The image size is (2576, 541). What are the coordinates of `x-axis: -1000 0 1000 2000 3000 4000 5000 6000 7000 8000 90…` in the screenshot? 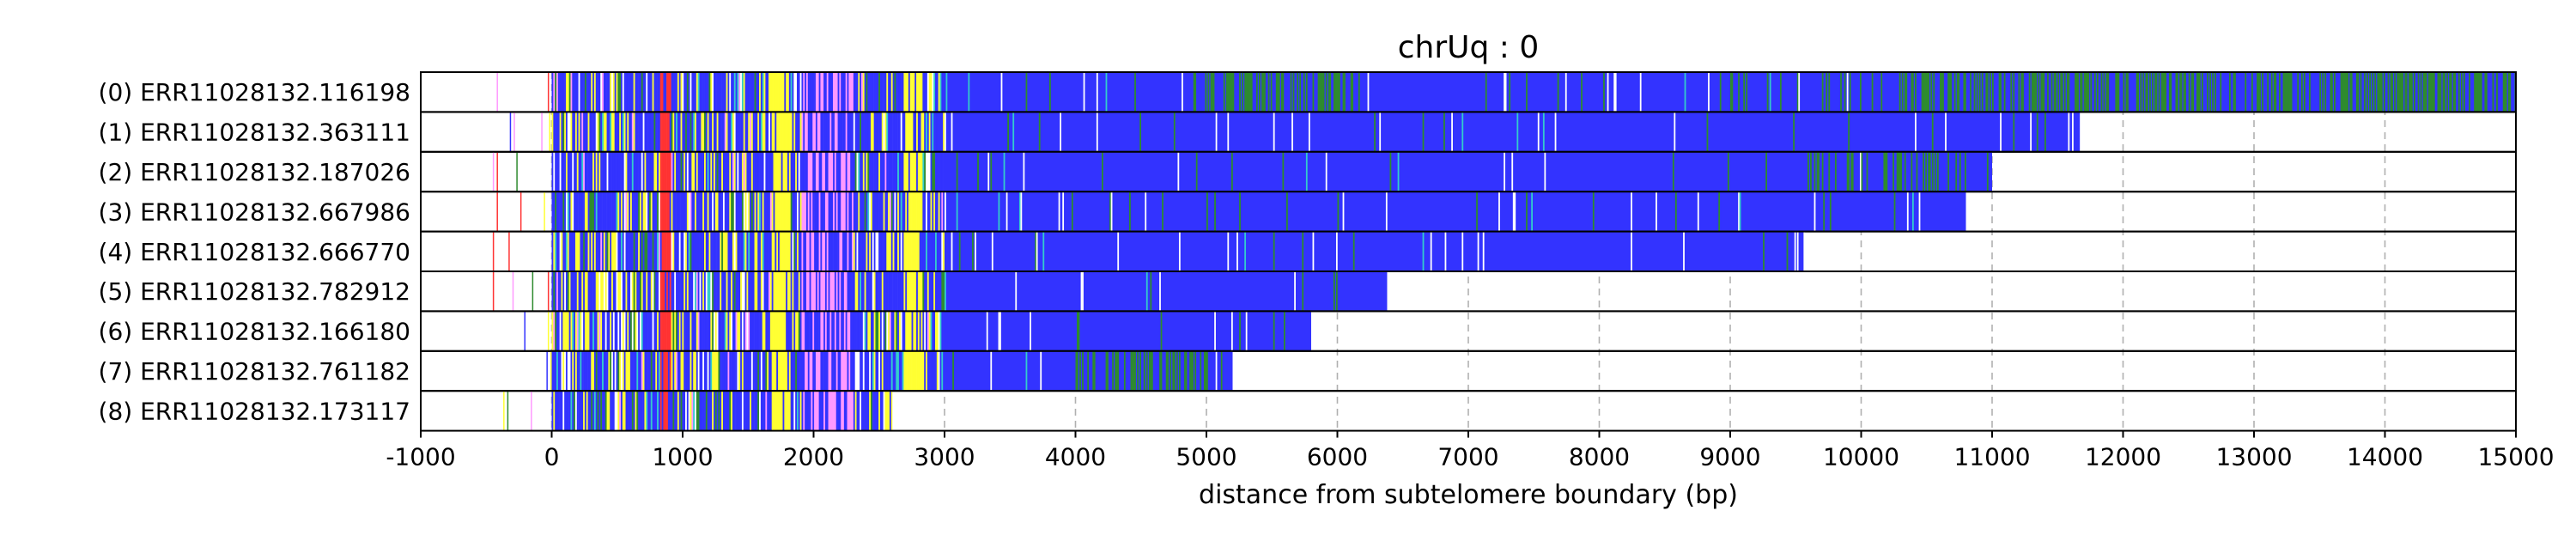 It's located at (1470, 450).